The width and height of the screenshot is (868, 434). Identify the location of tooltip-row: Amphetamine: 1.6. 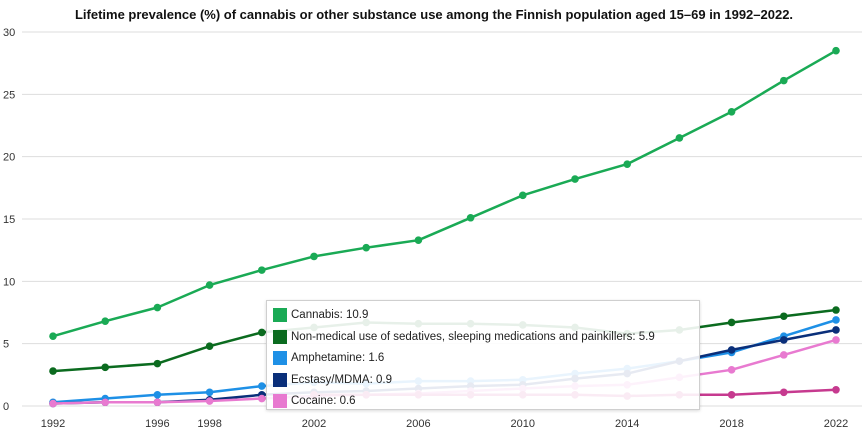
(483, 358).